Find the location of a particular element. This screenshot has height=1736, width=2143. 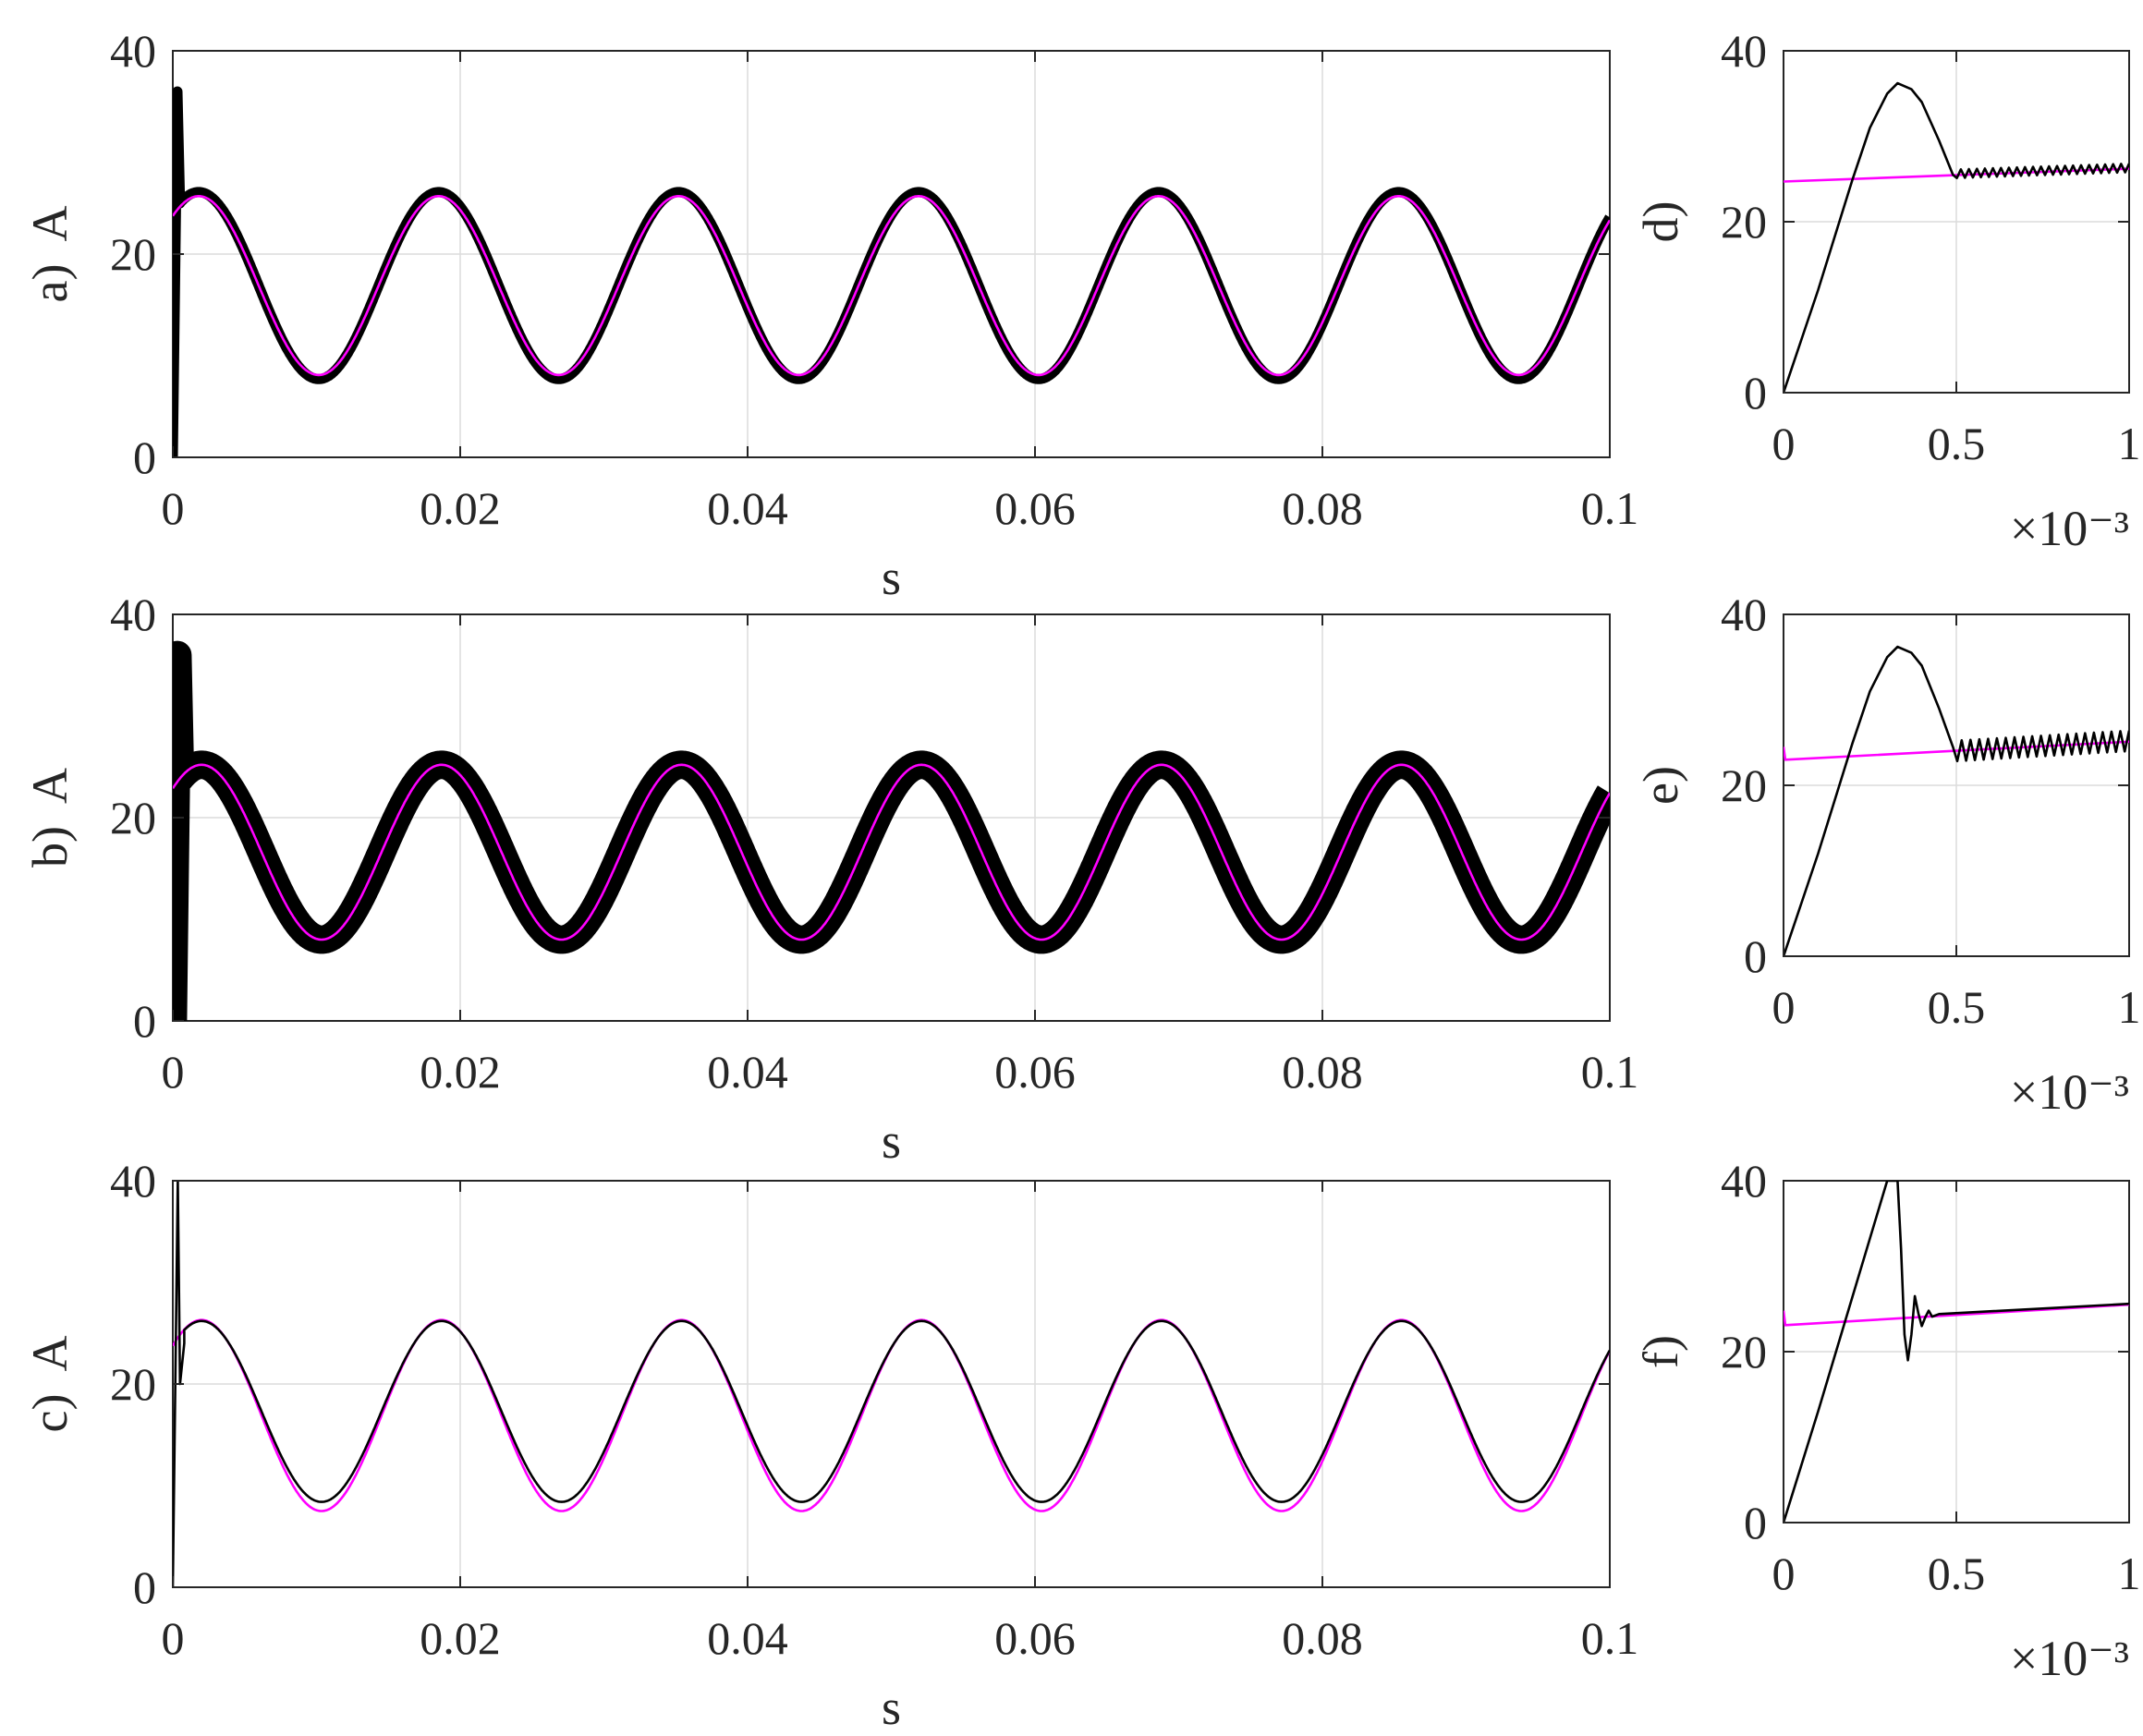

series-line-reference-f is located at coordinates (1956, 1315).